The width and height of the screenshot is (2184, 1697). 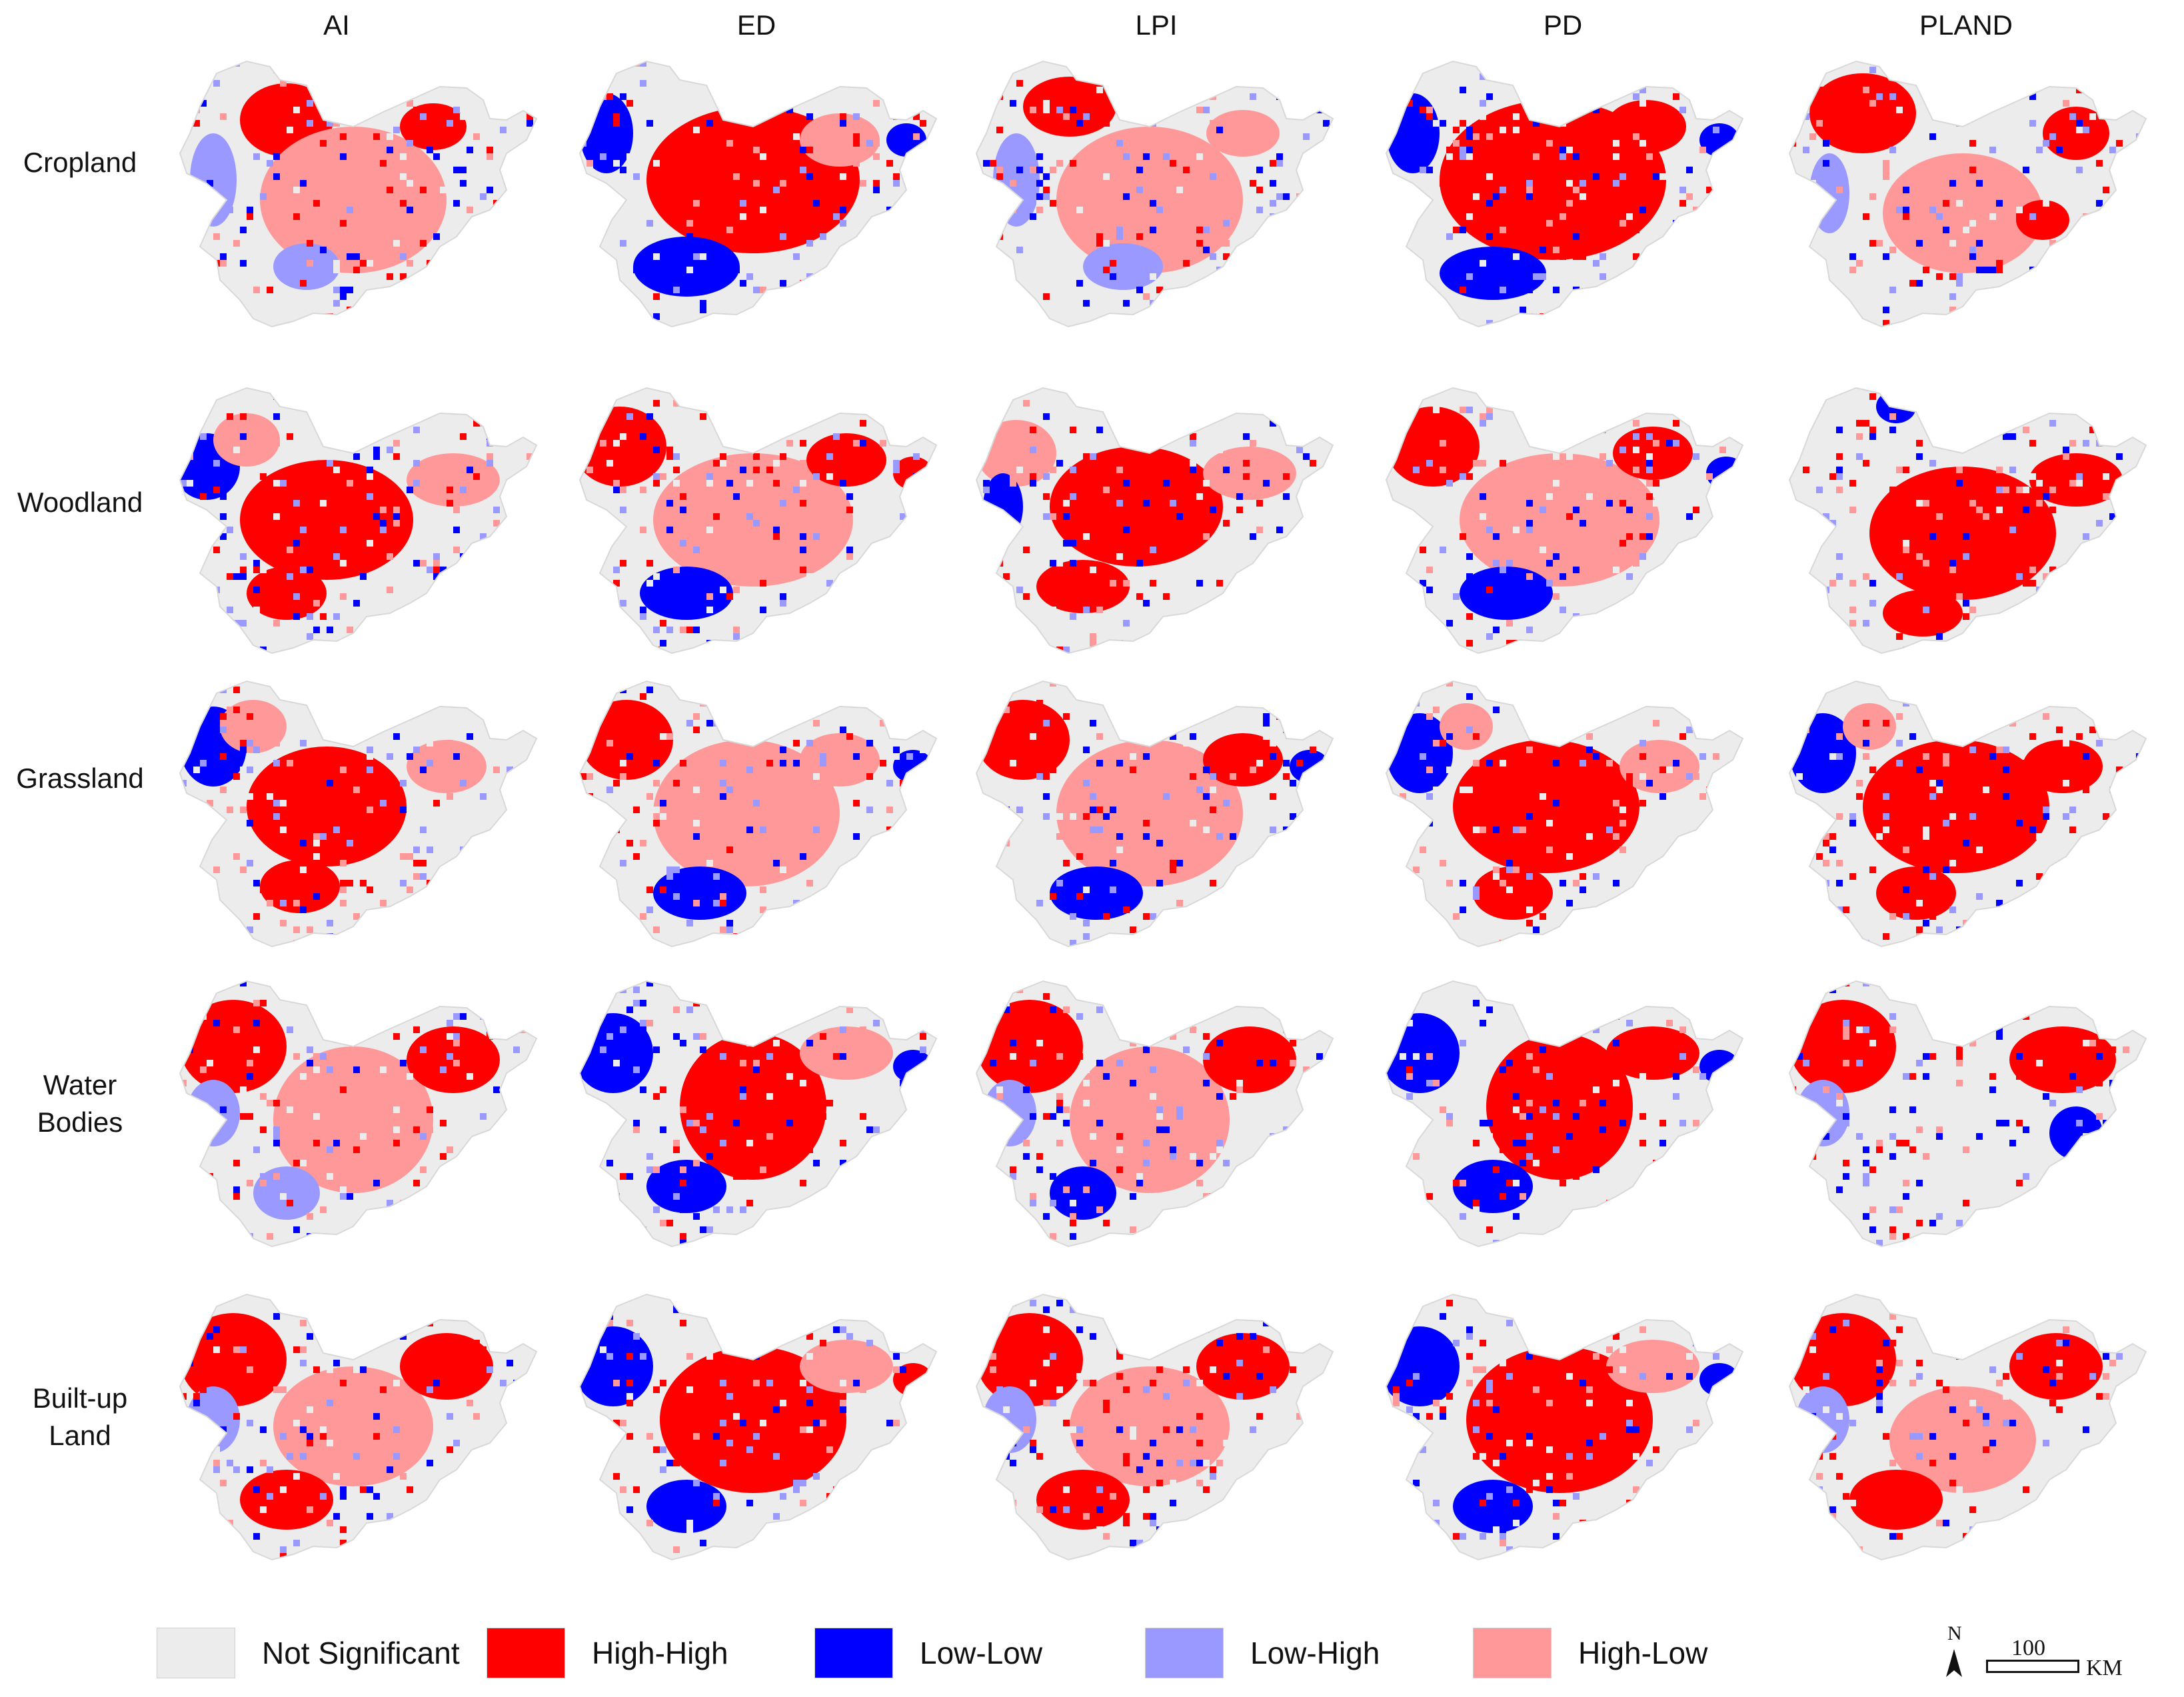 I want to click on map-panel-cropland-pland, so click(x=1963, y=194).